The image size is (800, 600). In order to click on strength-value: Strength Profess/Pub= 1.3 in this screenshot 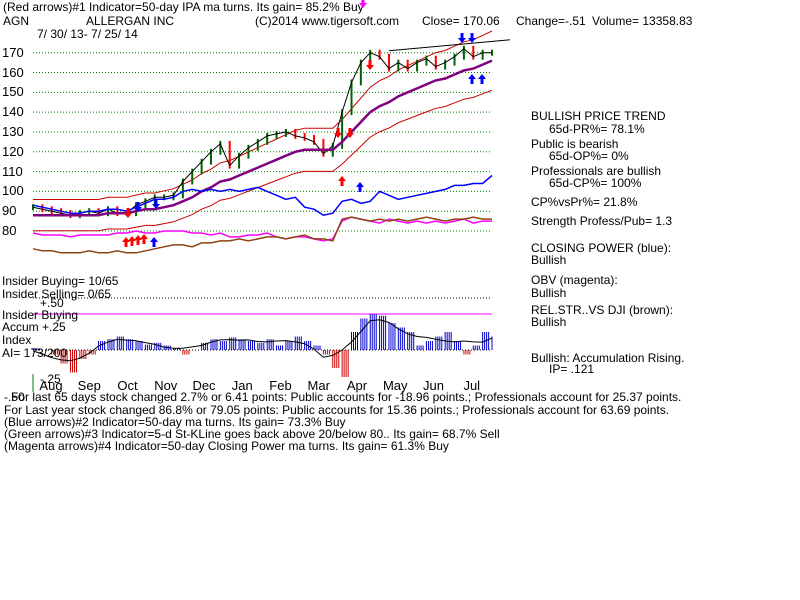, I will do `click(602, 221)`.